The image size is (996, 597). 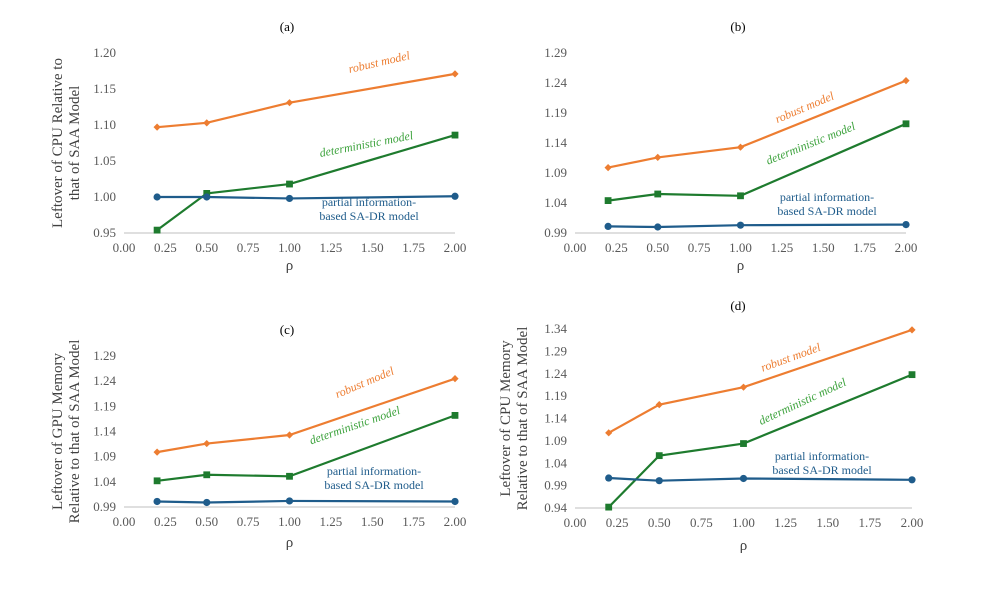 What do you see at coordinates (791, 357) in the screenshot?
I see `series-annotation: robust model` at bounding box center [791, 357].